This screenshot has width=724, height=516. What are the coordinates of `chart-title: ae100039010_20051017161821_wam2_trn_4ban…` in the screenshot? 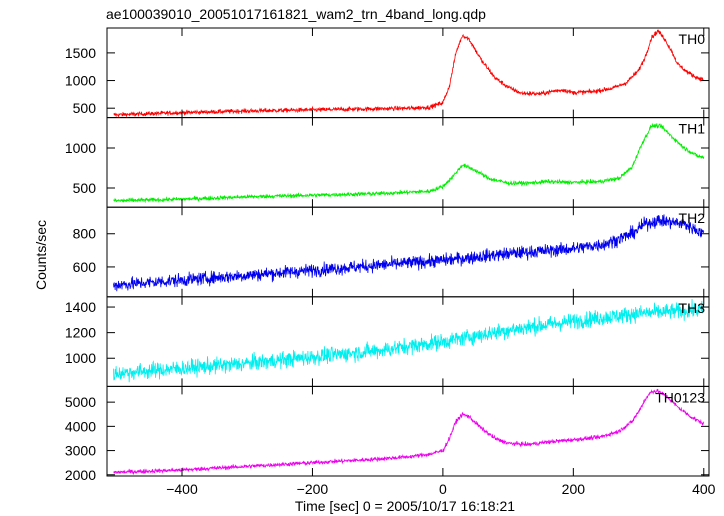 It's located at (296, 14).